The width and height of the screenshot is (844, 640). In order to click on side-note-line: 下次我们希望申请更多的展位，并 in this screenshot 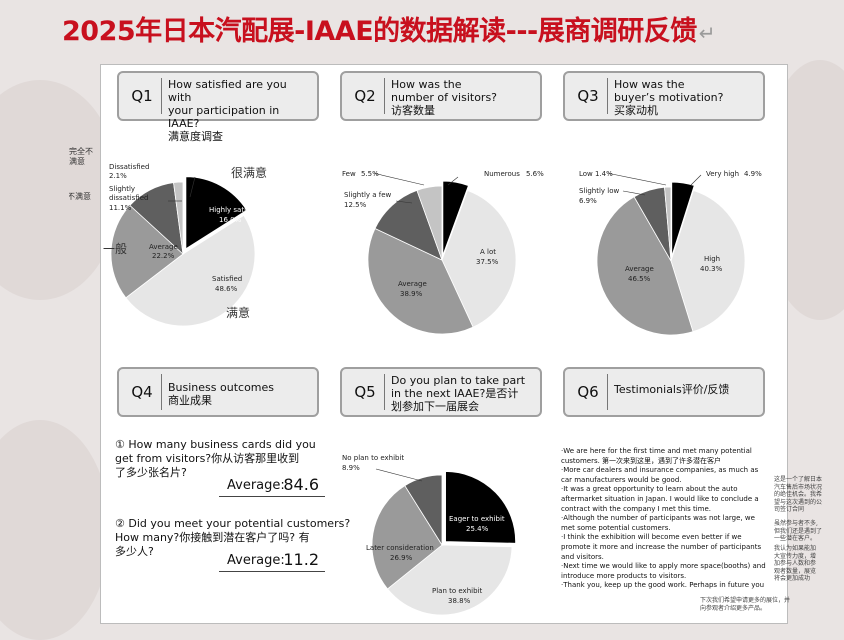, I will do `click(745, 600)`.